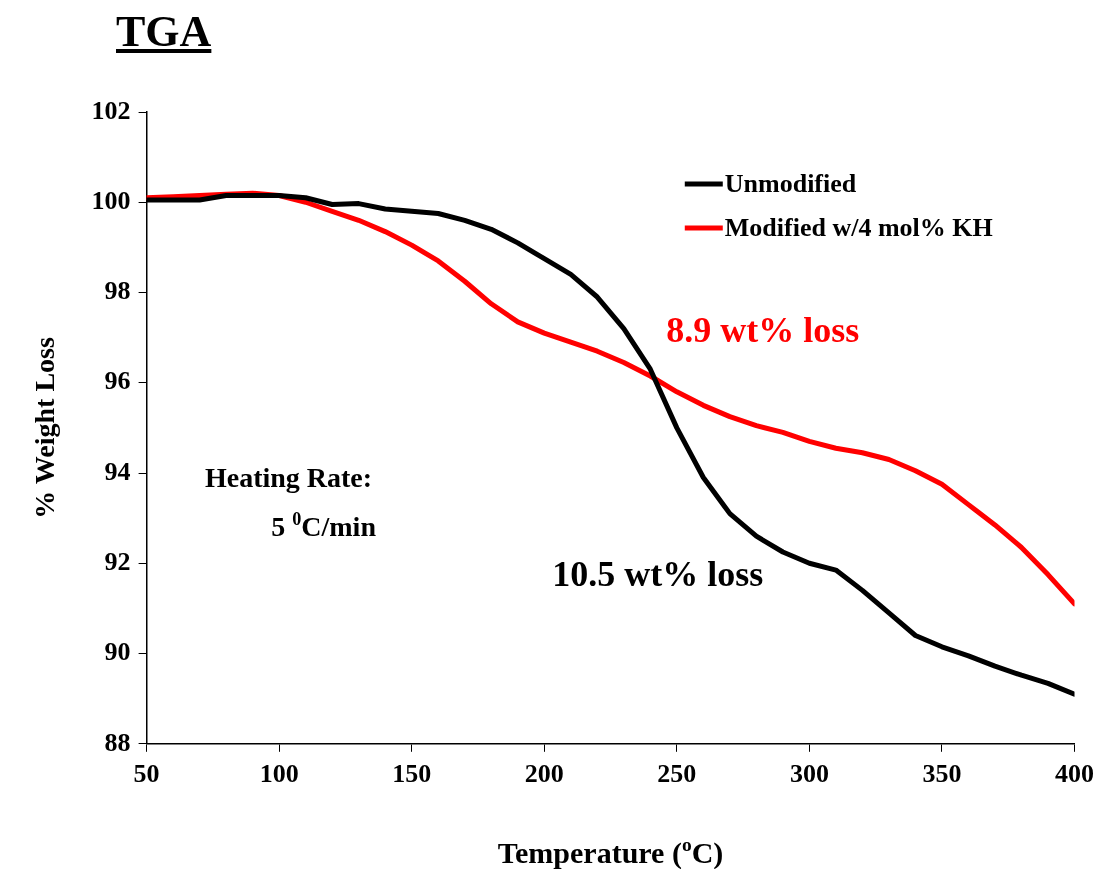 This screenshot has height=869, width=1102. I want to click on legend-label: Unmodified, so click(790, 183).